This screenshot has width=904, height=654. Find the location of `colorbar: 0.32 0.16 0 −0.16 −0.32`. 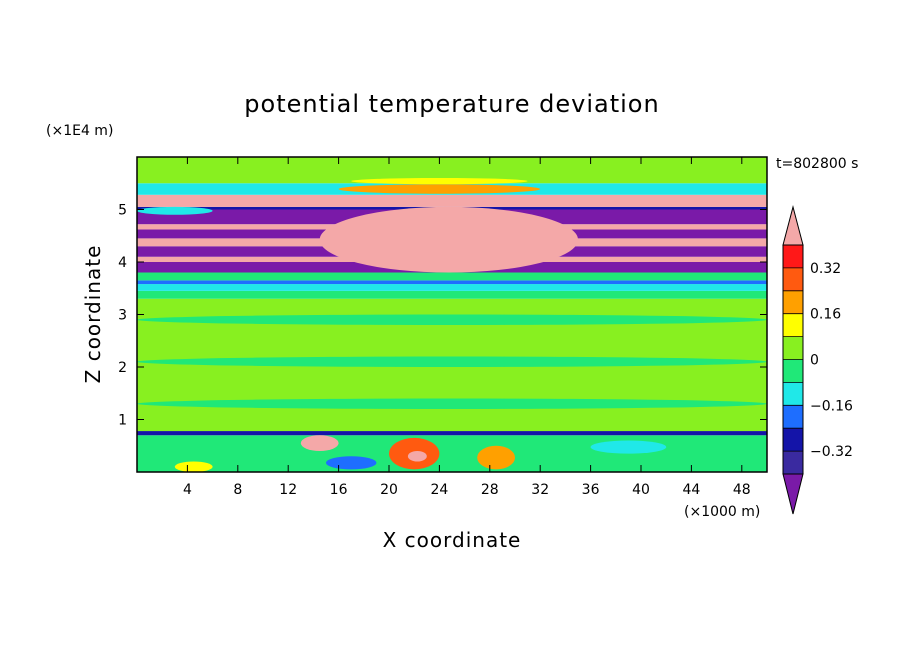

colorbar: 0.32 0.16 0 −0.16 −0.32 is located at coordinates (817, 360).